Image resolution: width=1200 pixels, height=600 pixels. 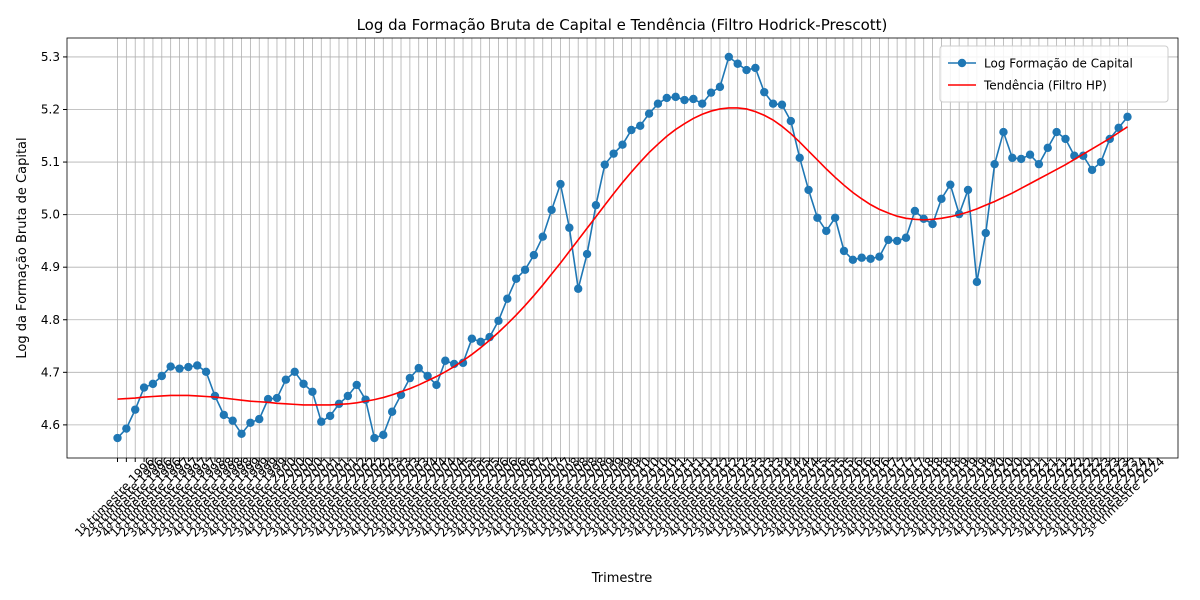 I want to click on y-tick-label: 5.2, so click(x=50, y=109).